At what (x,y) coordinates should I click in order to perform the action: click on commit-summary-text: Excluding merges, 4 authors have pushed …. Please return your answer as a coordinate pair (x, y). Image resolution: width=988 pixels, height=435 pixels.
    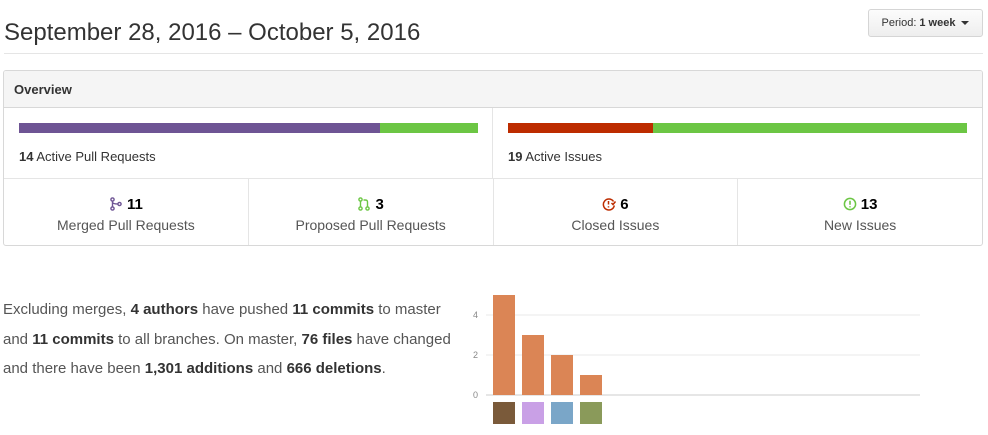
    Looking at the image, I should click on (228, 339).